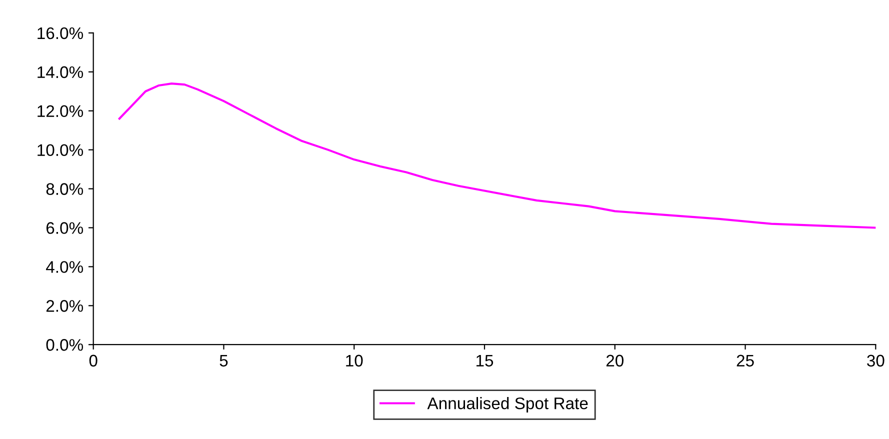 This screenshot has width=889, height=439. What do you see at coordinates (65, 228) in the screenshot?
I see `y-tick-label: 6.0%` at bounding box center [65, 228].